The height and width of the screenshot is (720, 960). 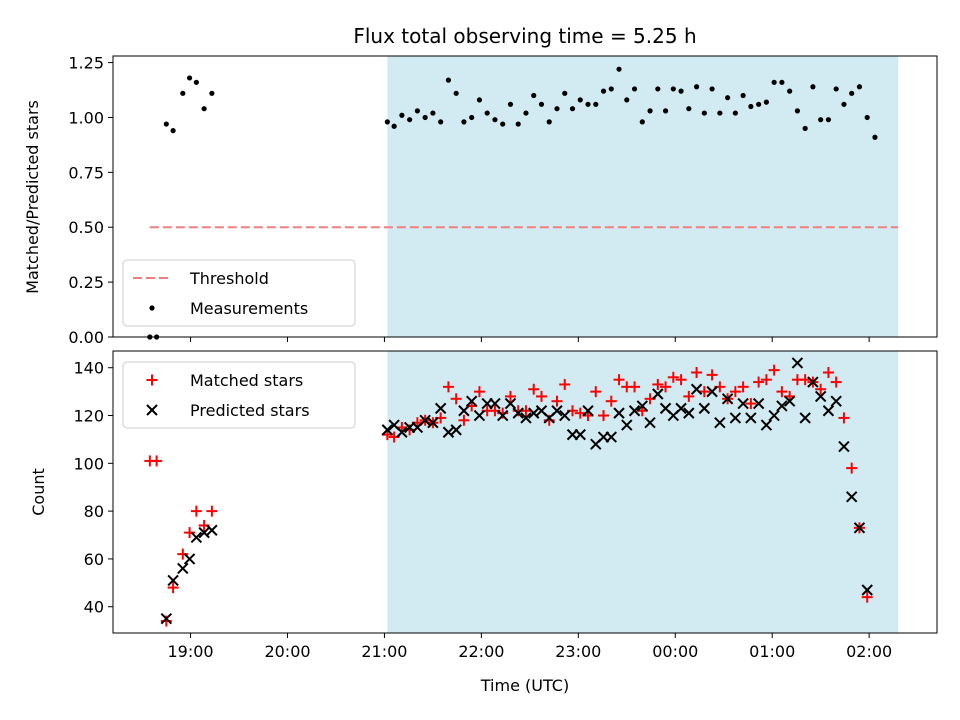 What do you see at coordinates (578, 651) in the screenshot?
I see `x-tick-label: 23:00` at bounding box center [578, 651].